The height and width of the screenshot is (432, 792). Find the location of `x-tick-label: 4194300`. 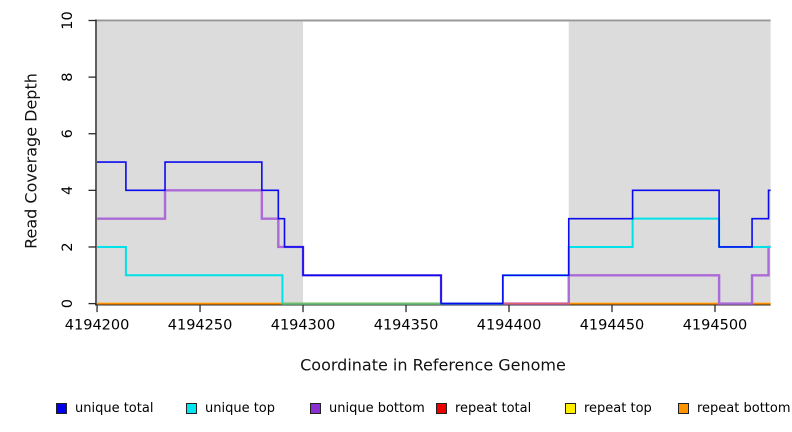

x-tick-label: 4194300 is located at coordinates (303, 326).